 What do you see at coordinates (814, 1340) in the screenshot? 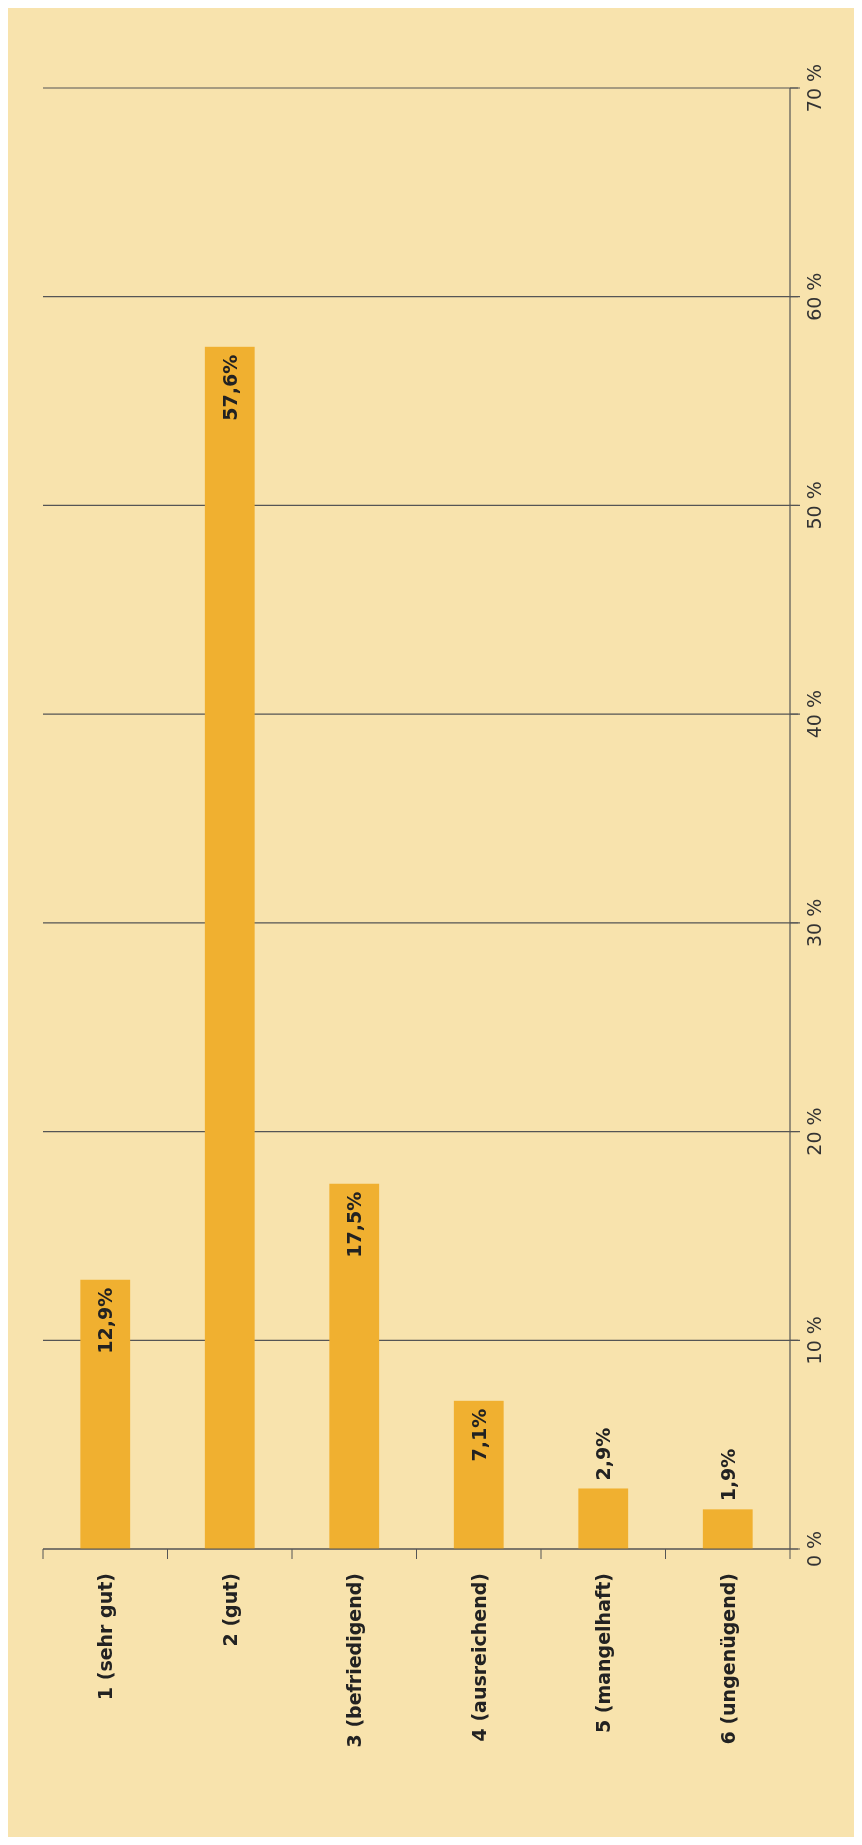
I see `y-tick-label: 10 %` at bounding box center [814, 1340].